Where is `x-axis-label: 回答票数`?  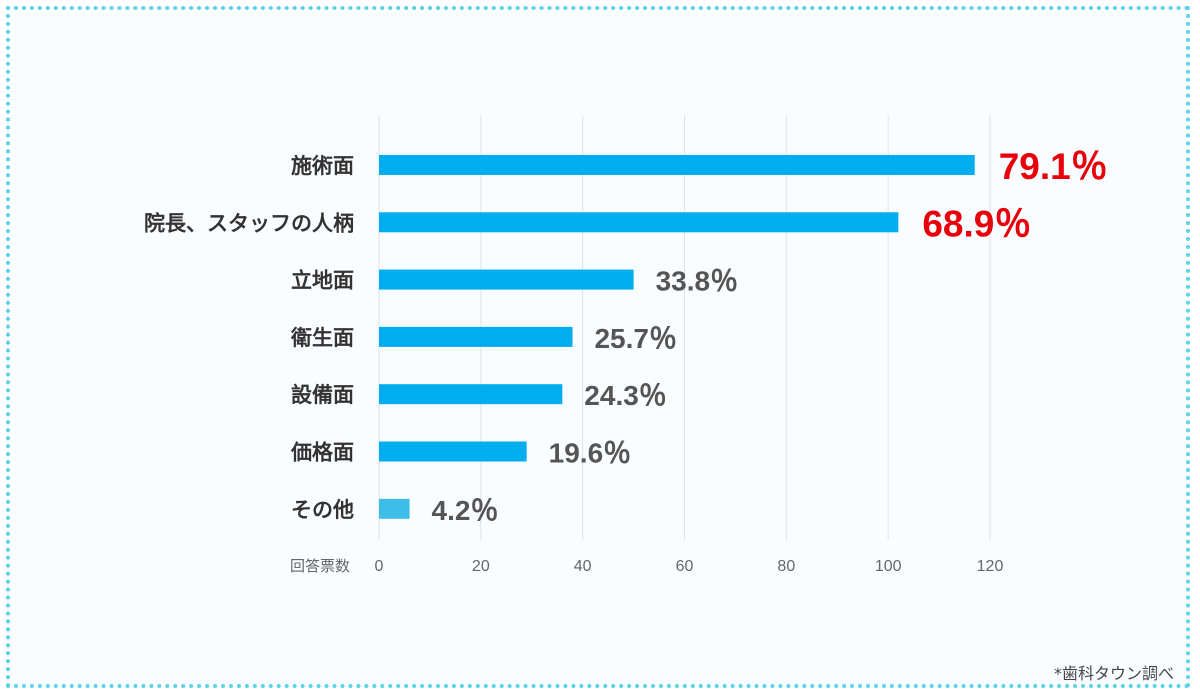
x-axis-label: 回答票数 is located at coordinates (320, 566).